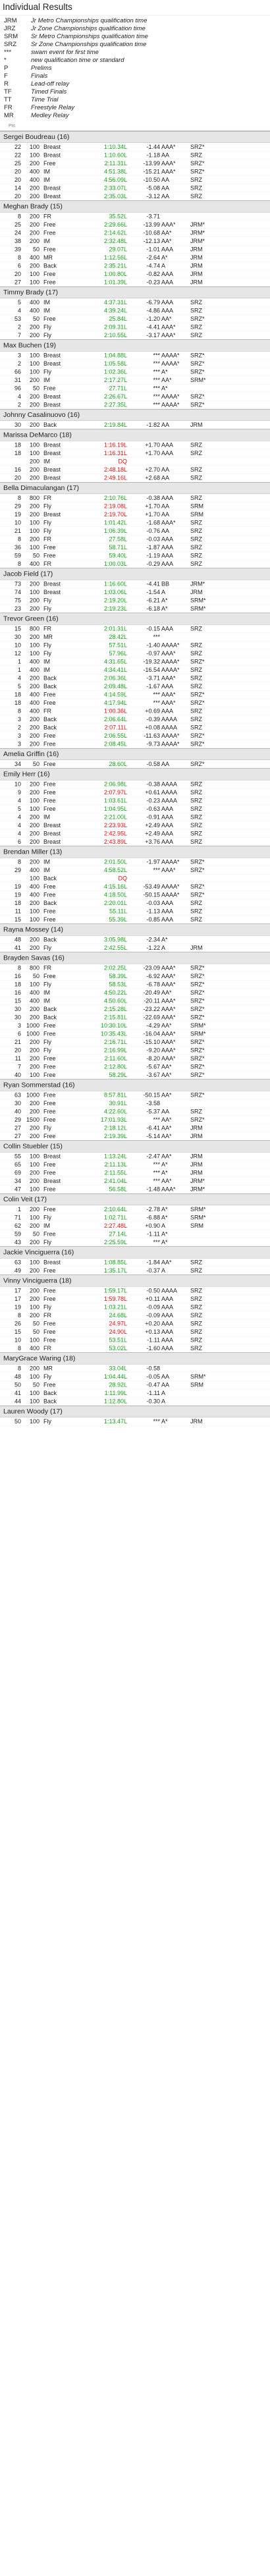 The width and height of the screenshot is (270, 2576). I want to click on athlete-header: Bella Dimaculangan (17), so click(135, 488).